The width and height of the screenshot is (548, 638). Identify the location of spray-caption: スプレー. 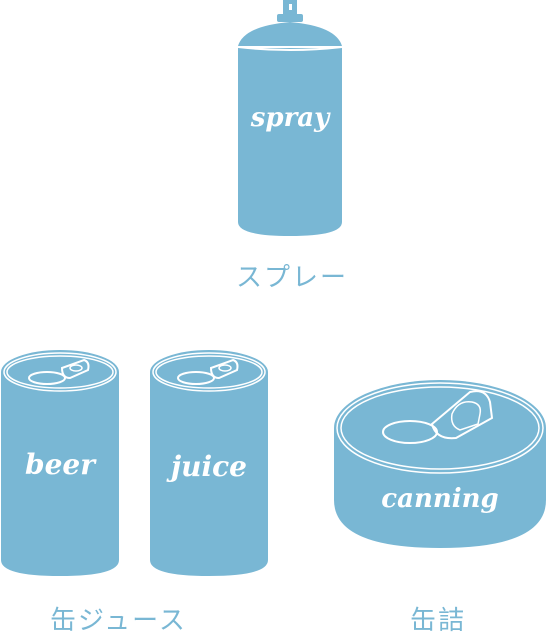
(292, 278).